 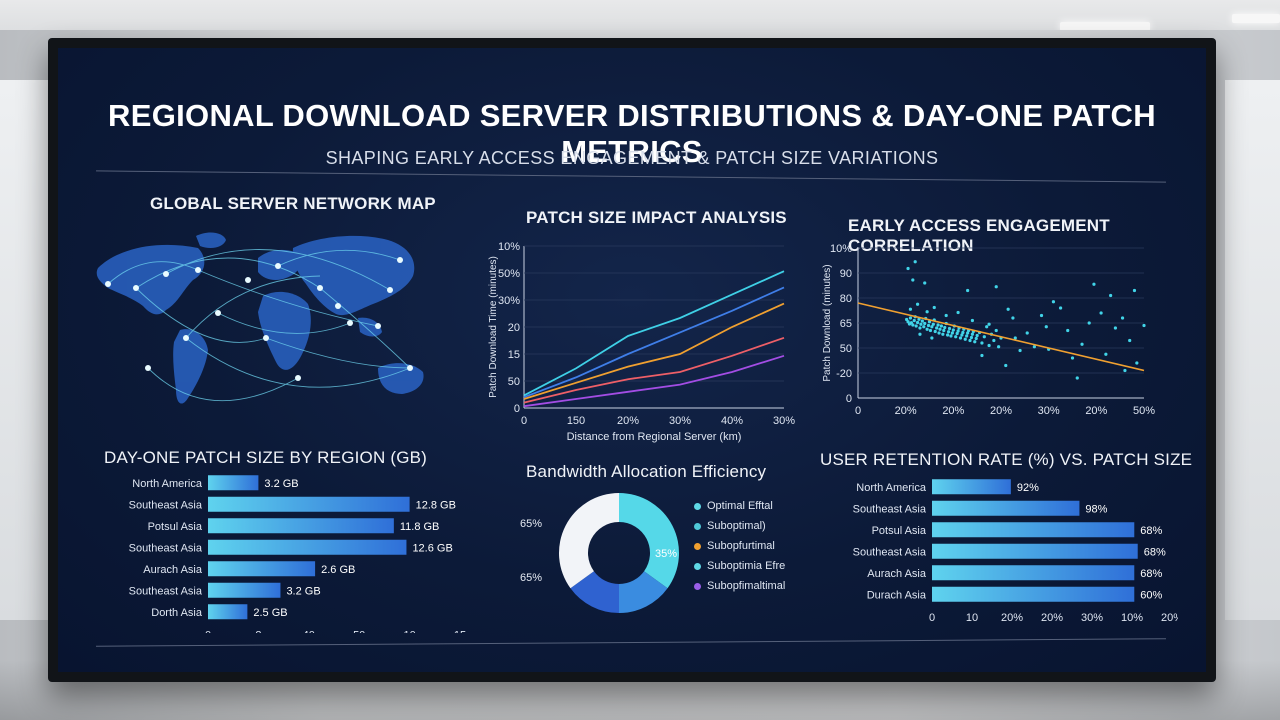 I want to click on x-tick-label: 15, so click(x=460, y=632).